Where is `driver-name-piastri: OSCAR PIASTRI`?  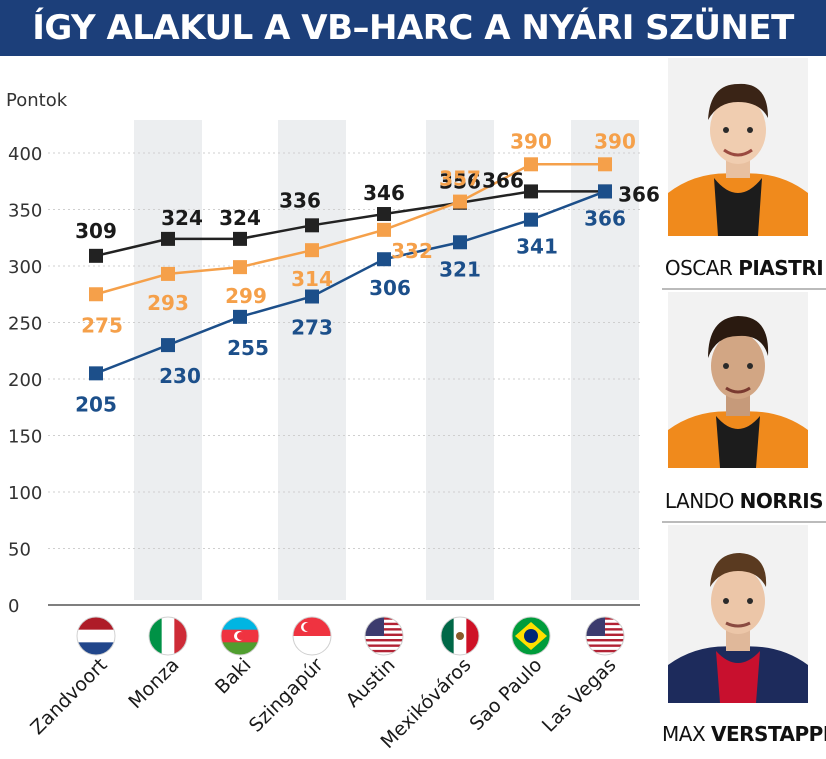
driver-name-piastri: OSCAR PIASTRI is located at coordinates (744, 268).